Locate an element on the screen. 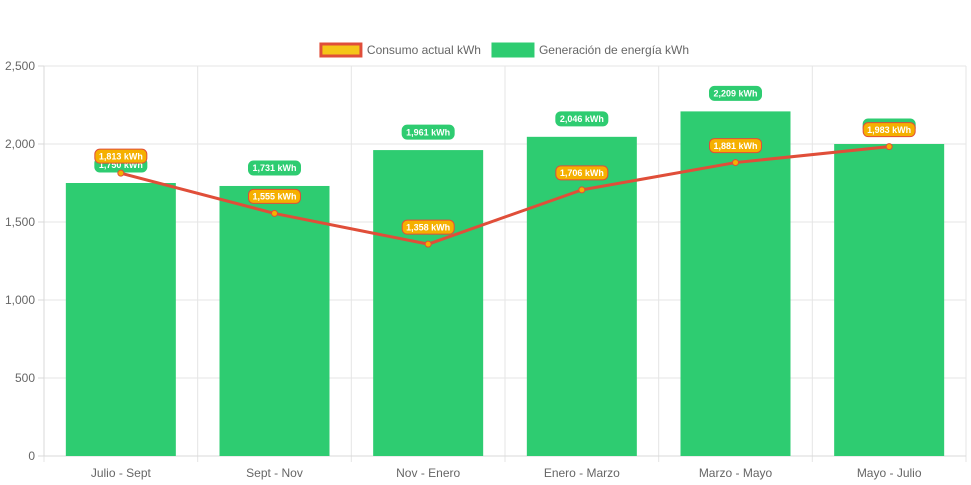 Image resolution: width=971 pixels, height=485 pixels. line-data-label: 1,813 kWh is located at coordinates (121, 156).